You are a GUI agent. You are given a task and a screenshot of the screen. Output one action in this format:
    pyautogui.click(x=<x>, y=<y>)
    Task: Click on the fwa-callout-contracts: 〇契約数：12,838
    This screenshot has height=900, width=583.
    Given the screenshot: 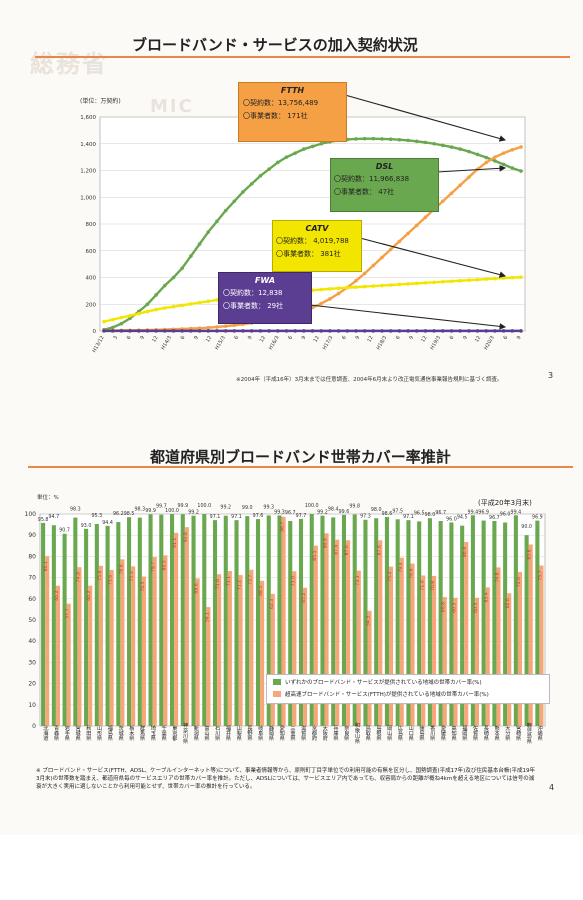 What is the action you would take?
    pyautogui.click(x=253, y=293)
    